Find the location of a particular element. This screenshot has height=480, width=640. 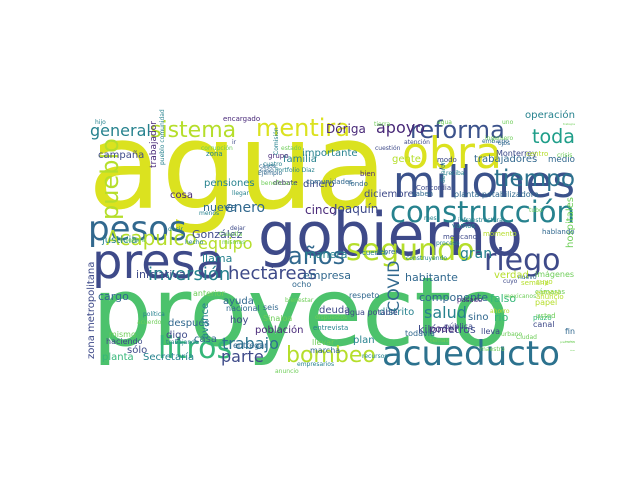

word-sinaloa: Sinaloa is located at coordinates (277, 318).